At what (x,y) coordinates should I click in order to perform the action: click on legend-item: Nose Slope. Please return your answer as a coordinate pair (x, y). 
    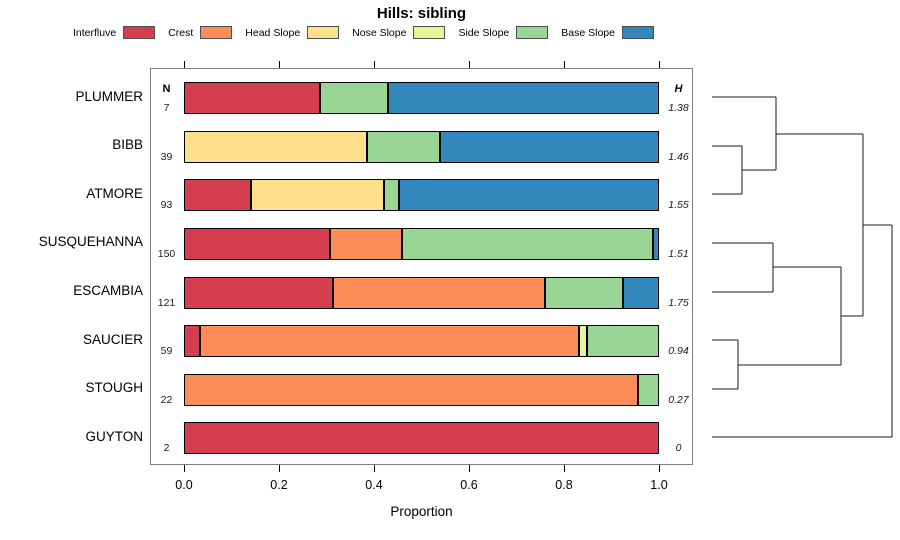
    Looking at the image, I should click on (399, 32).